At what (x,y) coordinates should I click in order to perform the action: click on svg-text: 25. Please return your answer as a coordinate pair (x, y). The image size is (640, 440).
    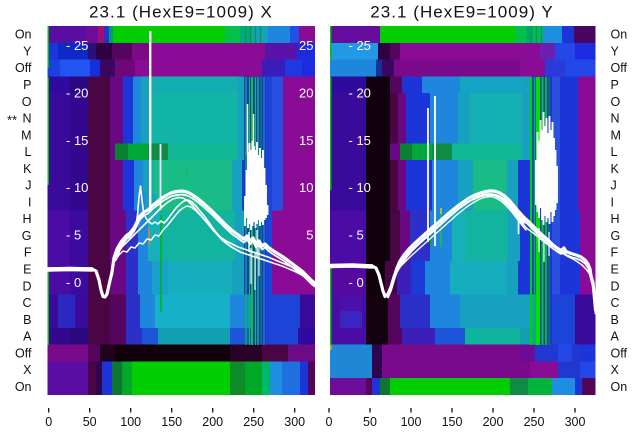
    Looking at the image, I should click on (306, 45).